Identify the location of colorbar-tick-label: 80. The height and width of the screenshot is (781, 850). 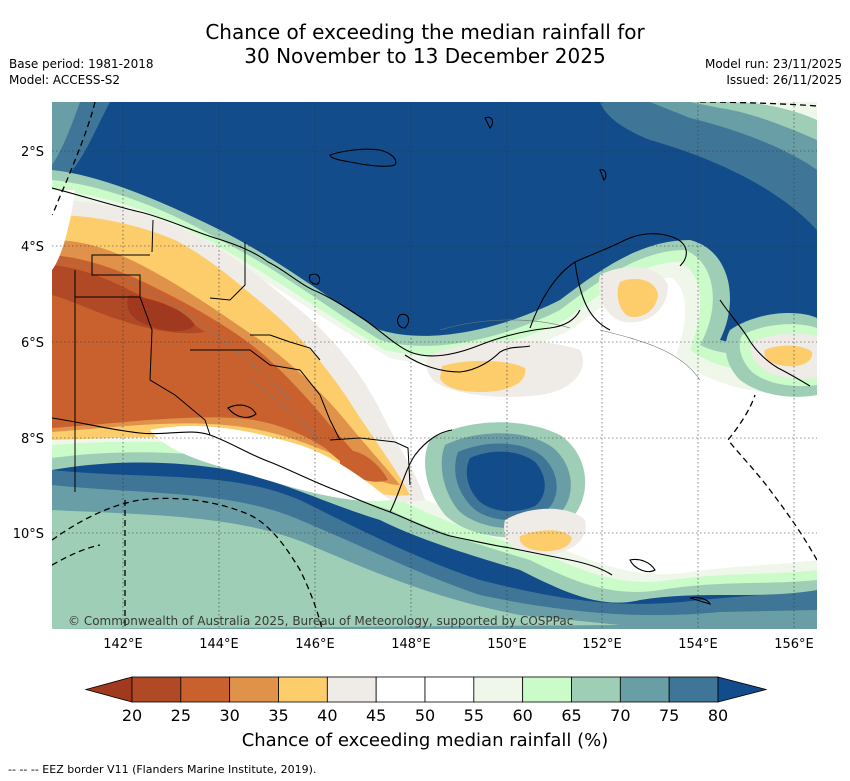
(718, 715).